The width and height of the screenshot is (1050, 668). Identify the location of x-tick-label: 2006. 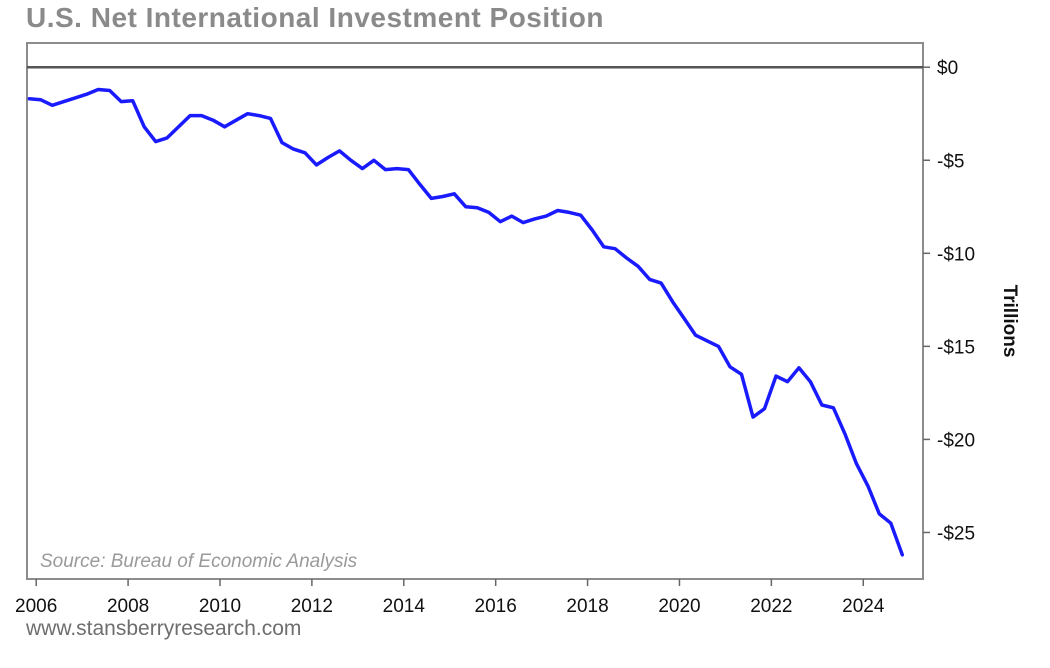
(36, 606).